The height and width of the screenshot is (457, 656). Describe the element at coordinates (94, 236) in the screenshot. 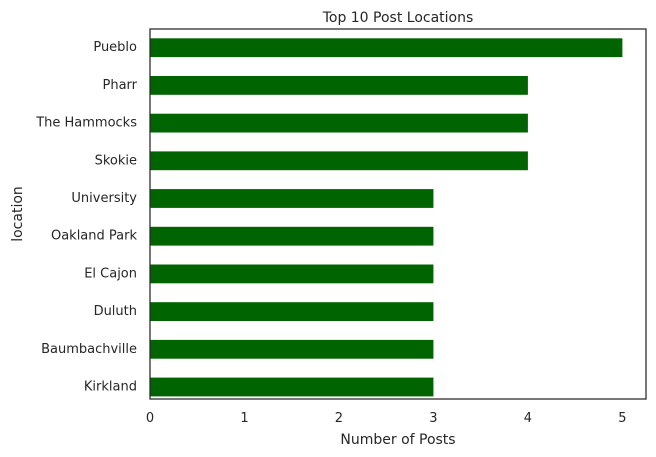

I see `y-tick-label: Oakland Park` at that location.